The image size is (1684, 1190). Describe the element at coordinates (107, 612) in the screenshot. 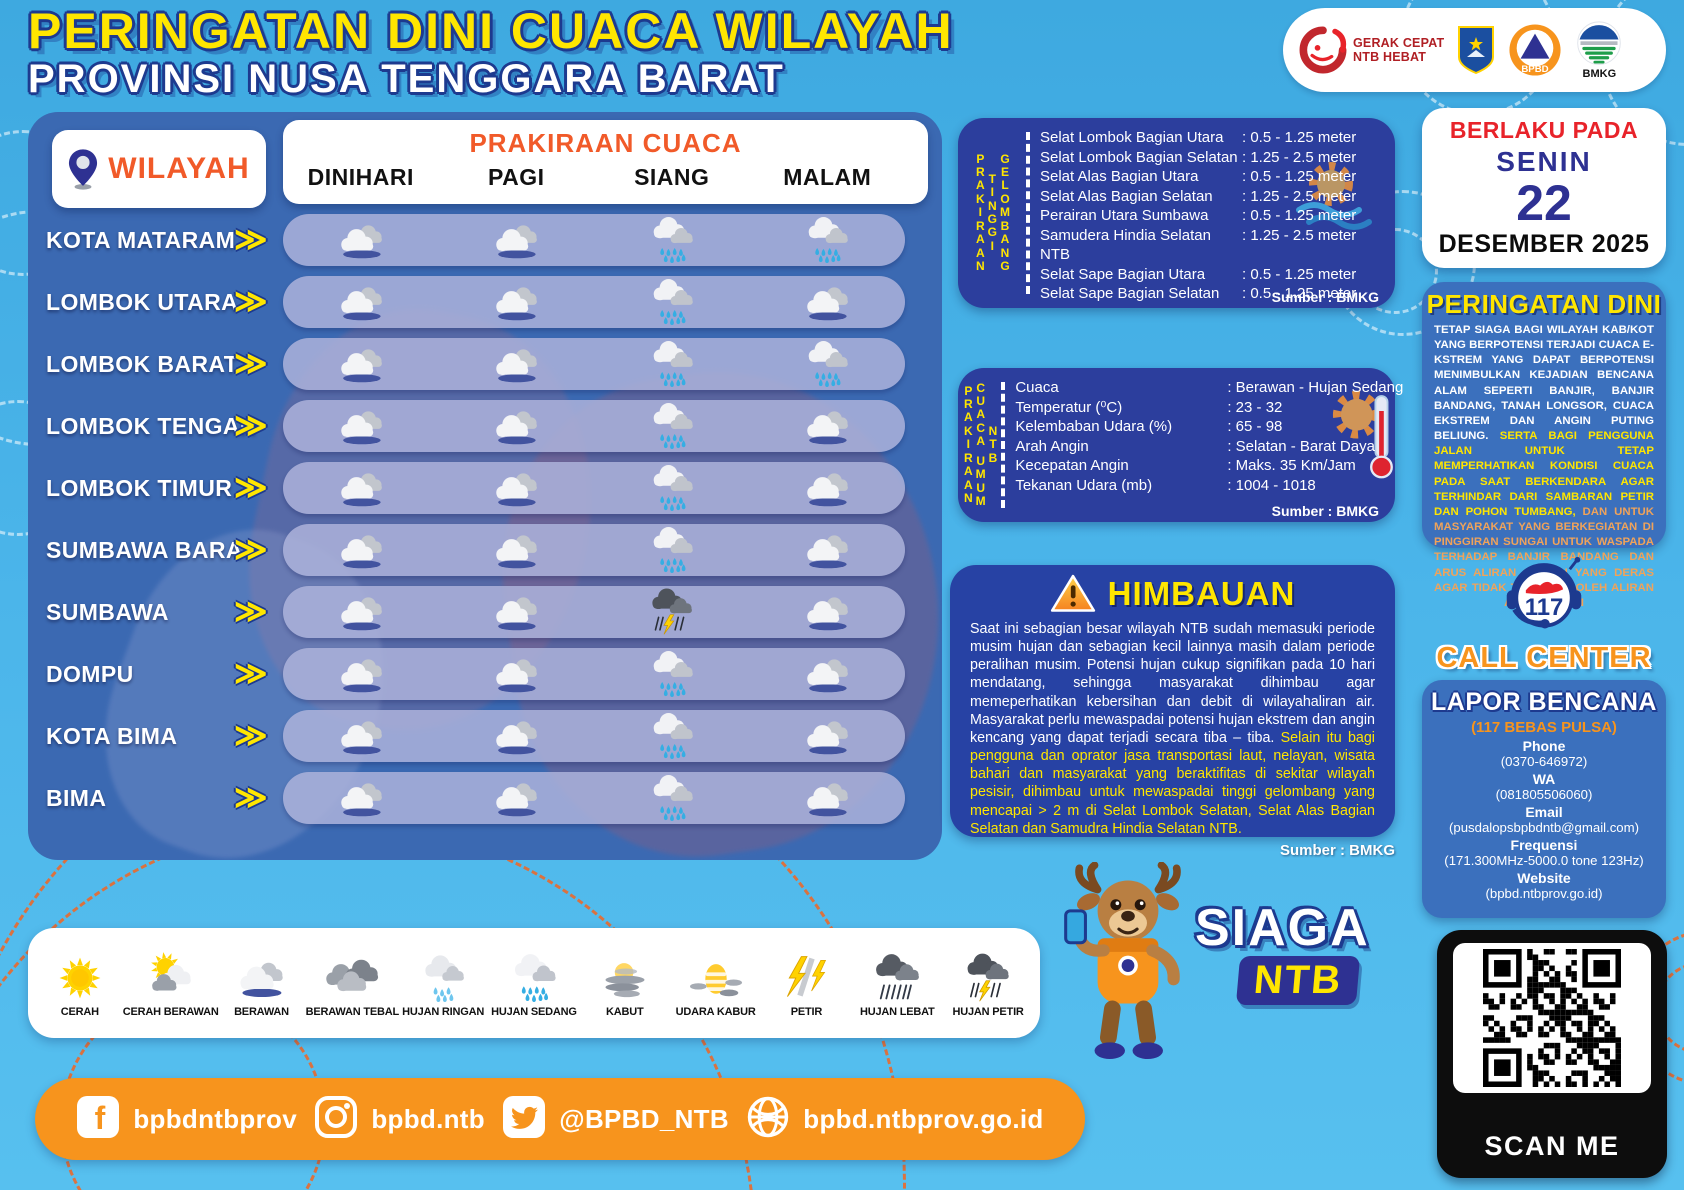

I see `region-name: SUMBAWA` at that location.